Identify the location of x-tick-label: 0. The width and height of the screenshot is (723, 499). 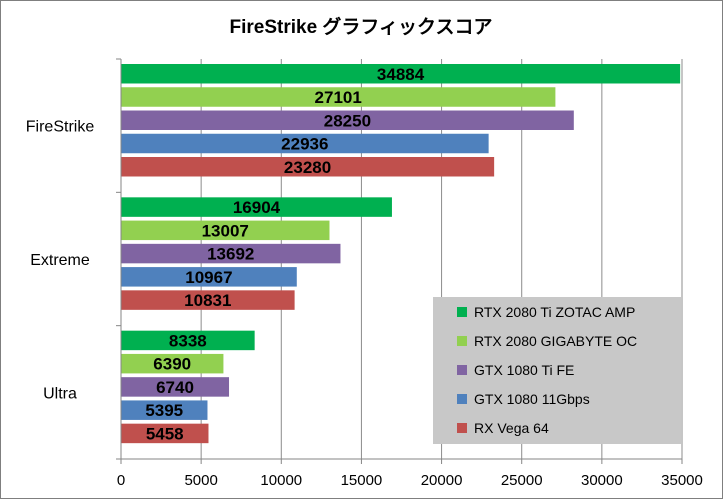
(121, 480).